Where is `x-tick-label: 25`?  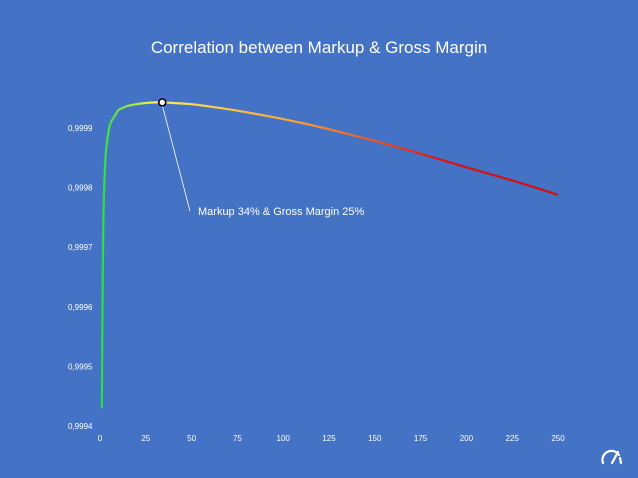 x-tick-label: 25 is located at coordinates (145, 438).